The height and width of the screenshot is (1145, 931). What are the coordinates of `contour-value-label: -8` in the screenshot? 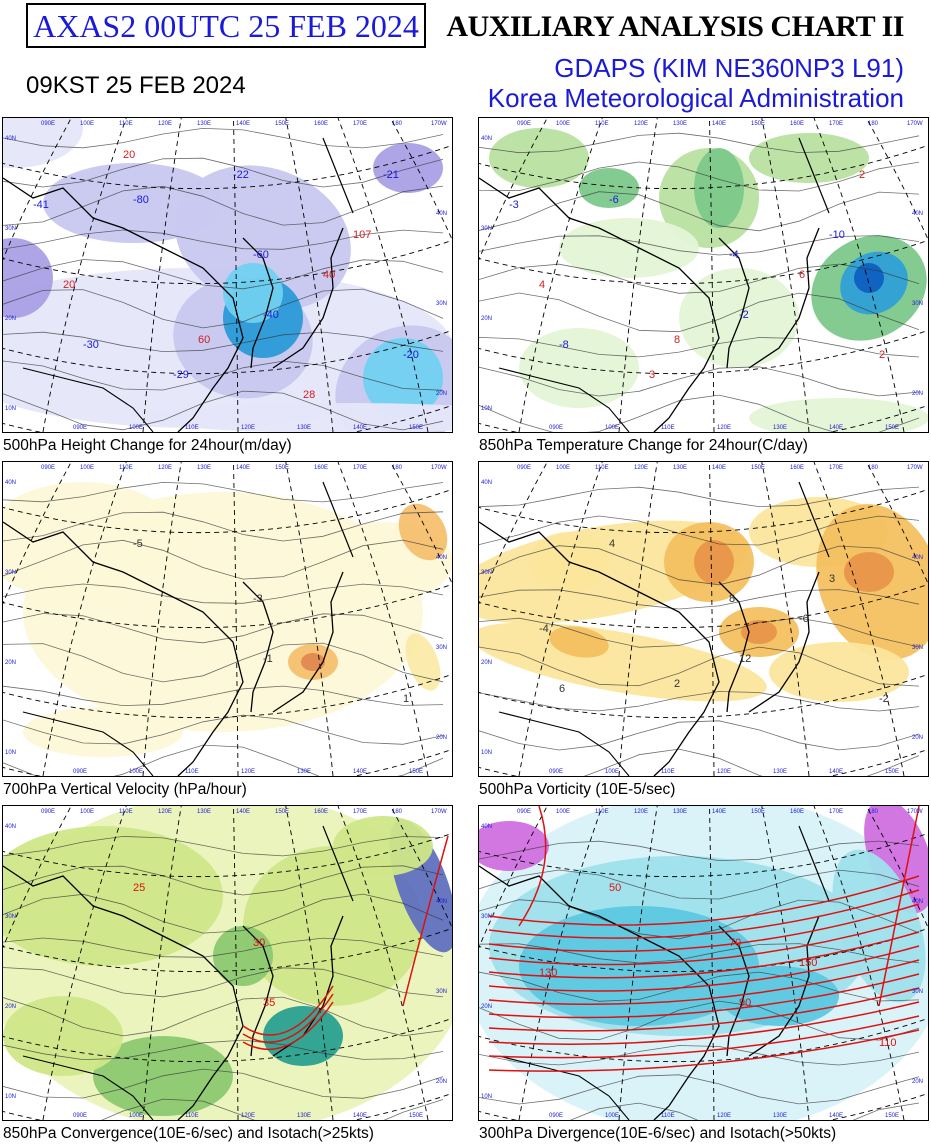 It's located at (564, 345).